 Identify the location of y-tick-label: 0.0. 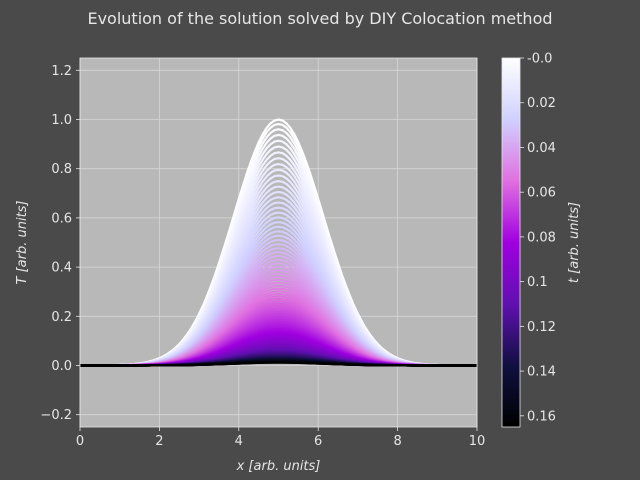
(61, 366).